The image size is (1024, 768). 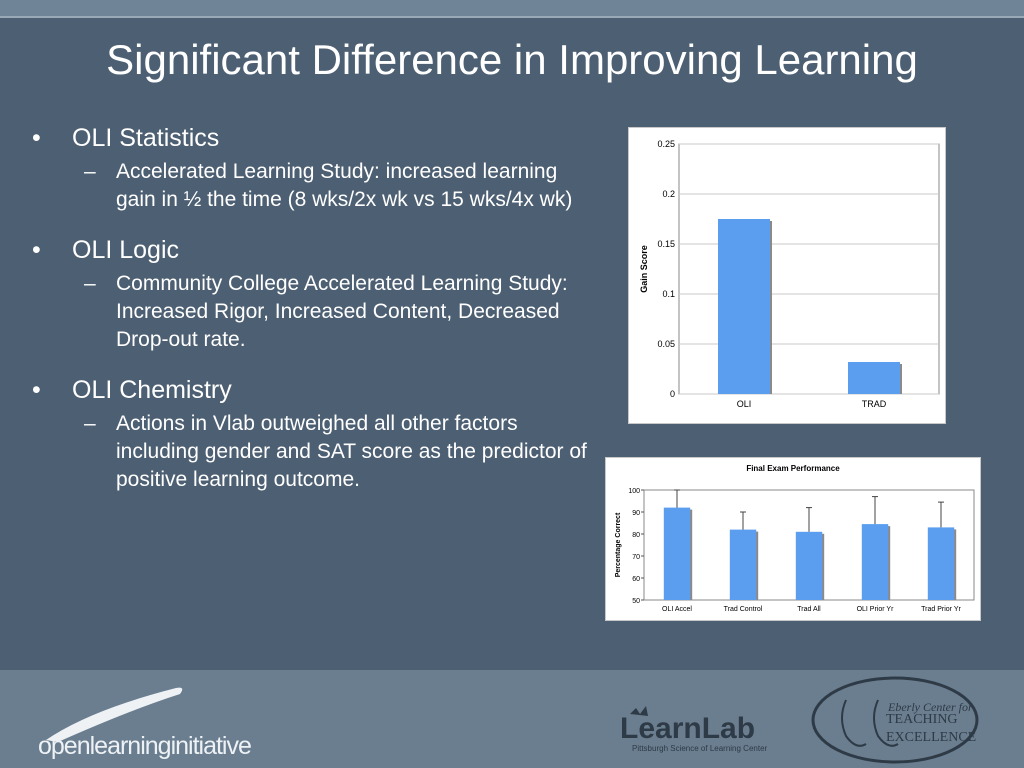 What do you see at coordinates (666, 344) in the screenshot?
I see `y-tick-label: 0.05` at bounding box center [666, 344].